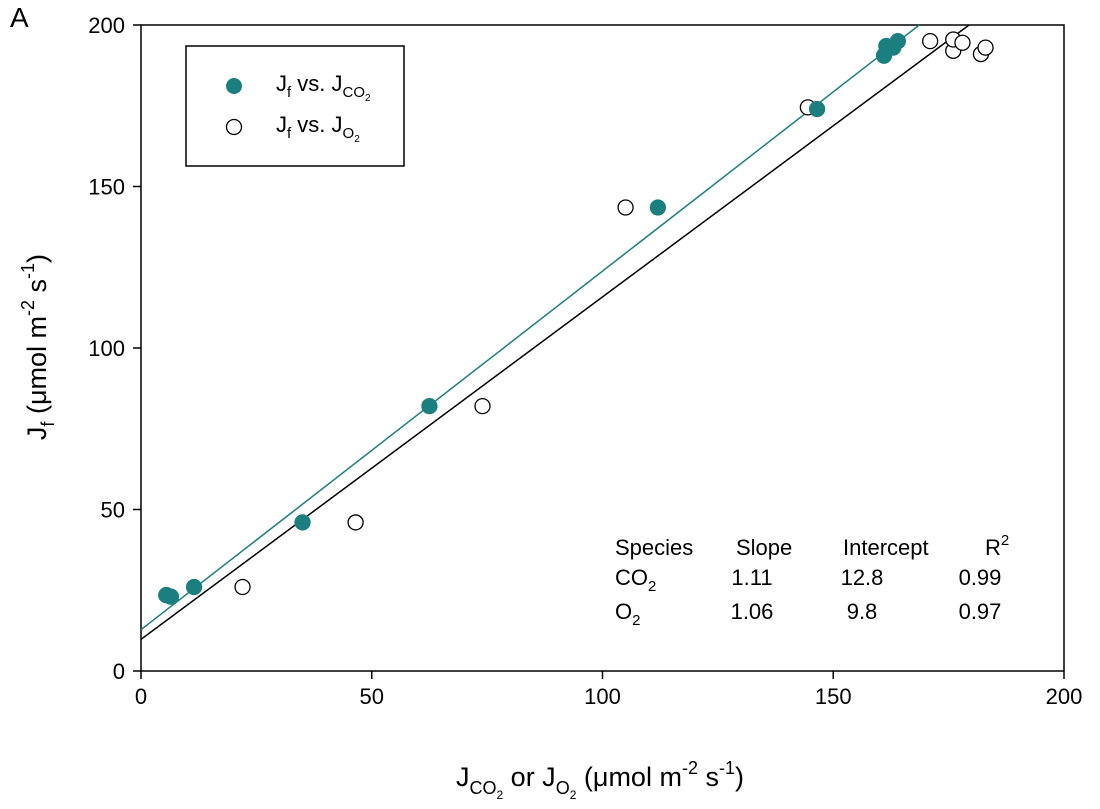 This screenshot has width=1100, height=809. What do you see at coordinates (234, 86) in the screenshot?
I see `legend-marker-filled` at bounding box center [234, 86].